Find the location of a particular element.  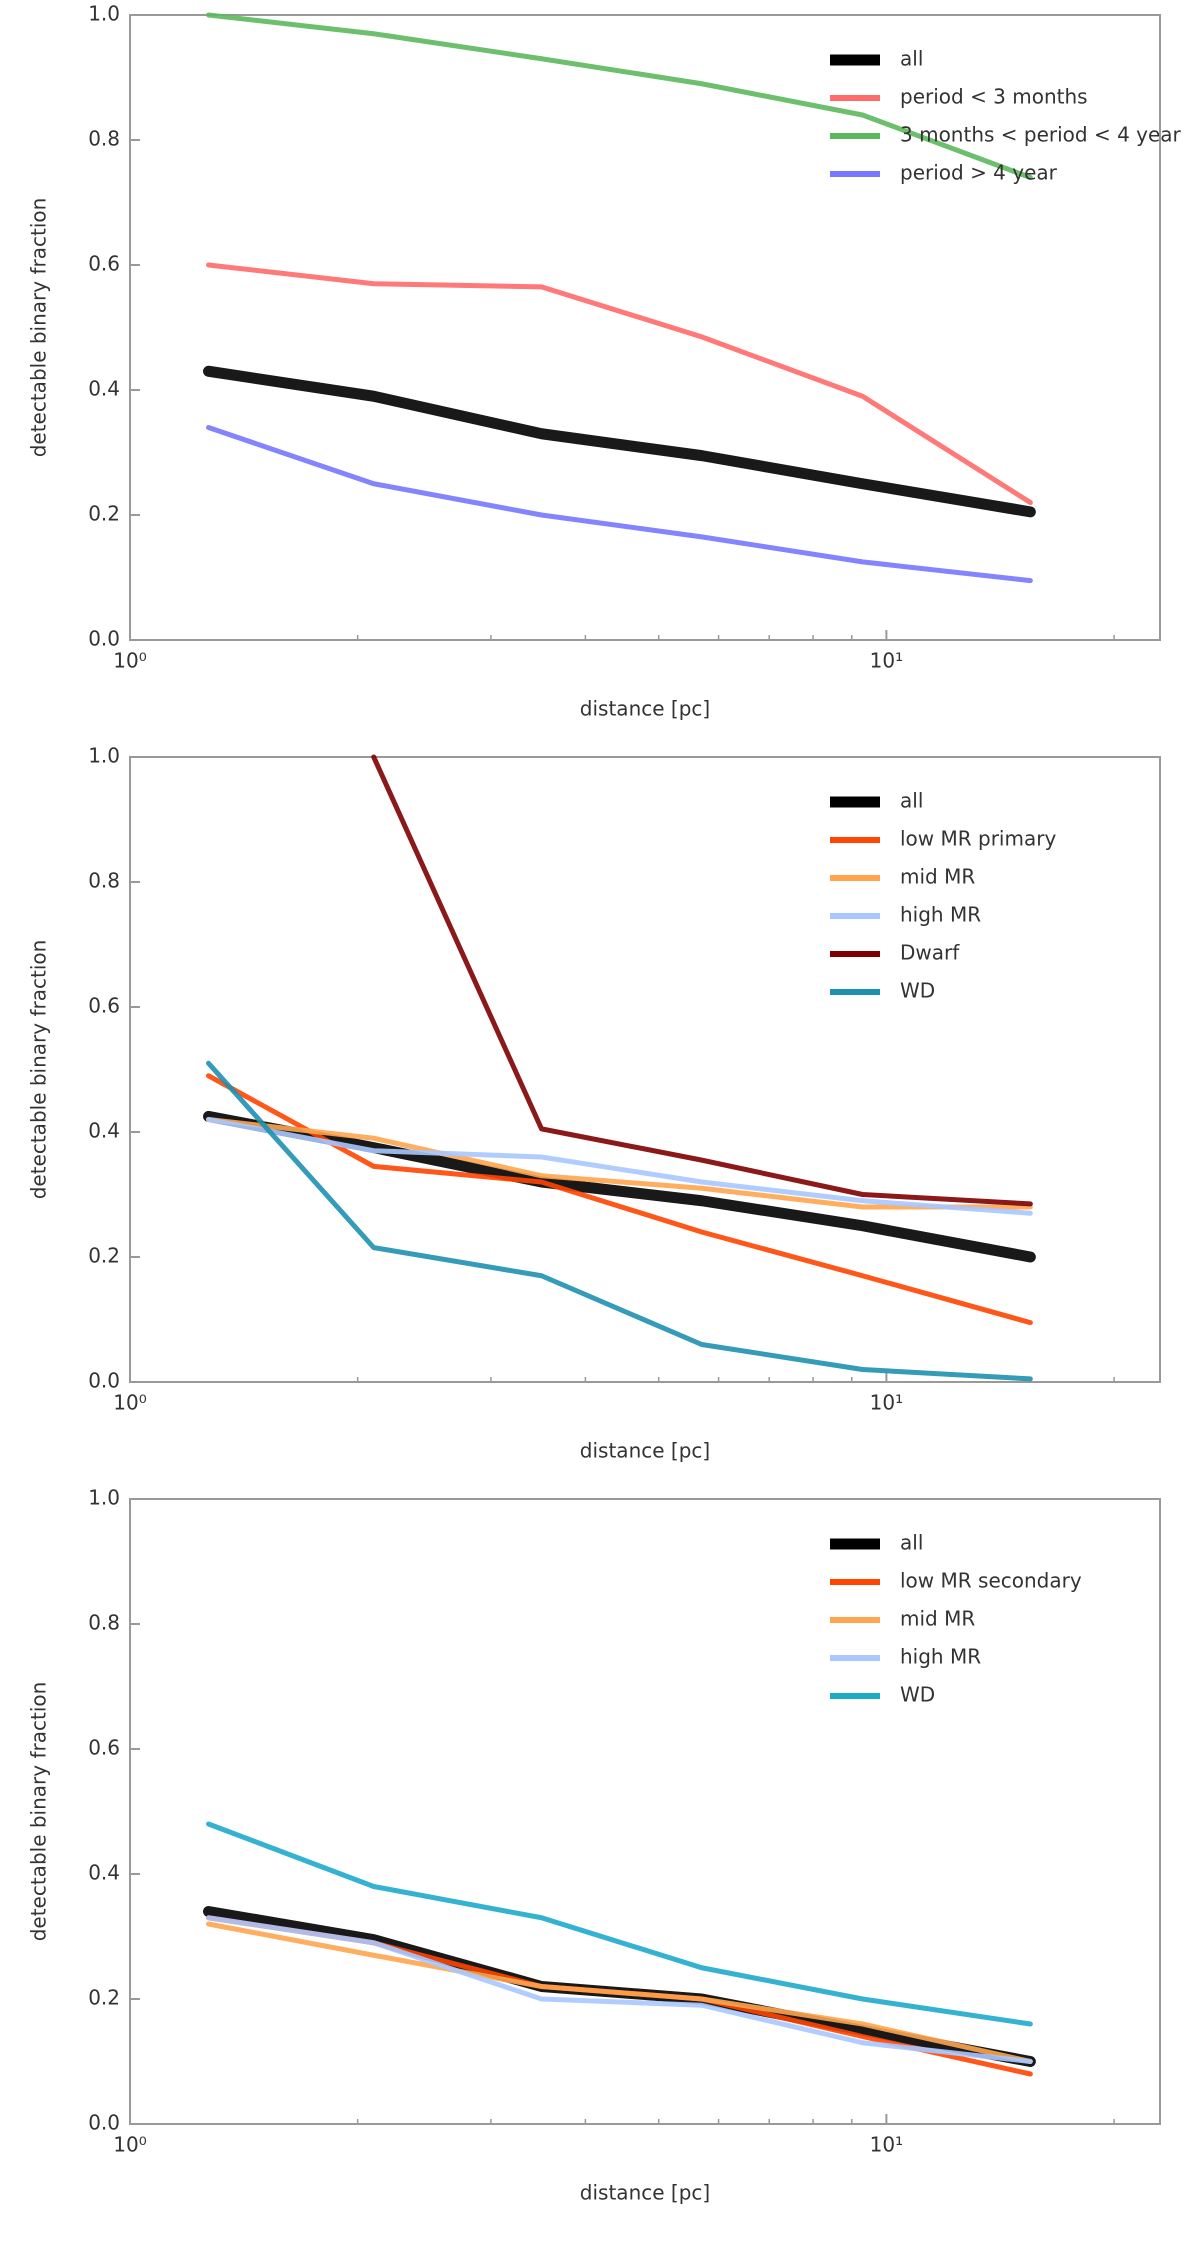

legend-label: period > 4 year is located at coordinates (979, 173).